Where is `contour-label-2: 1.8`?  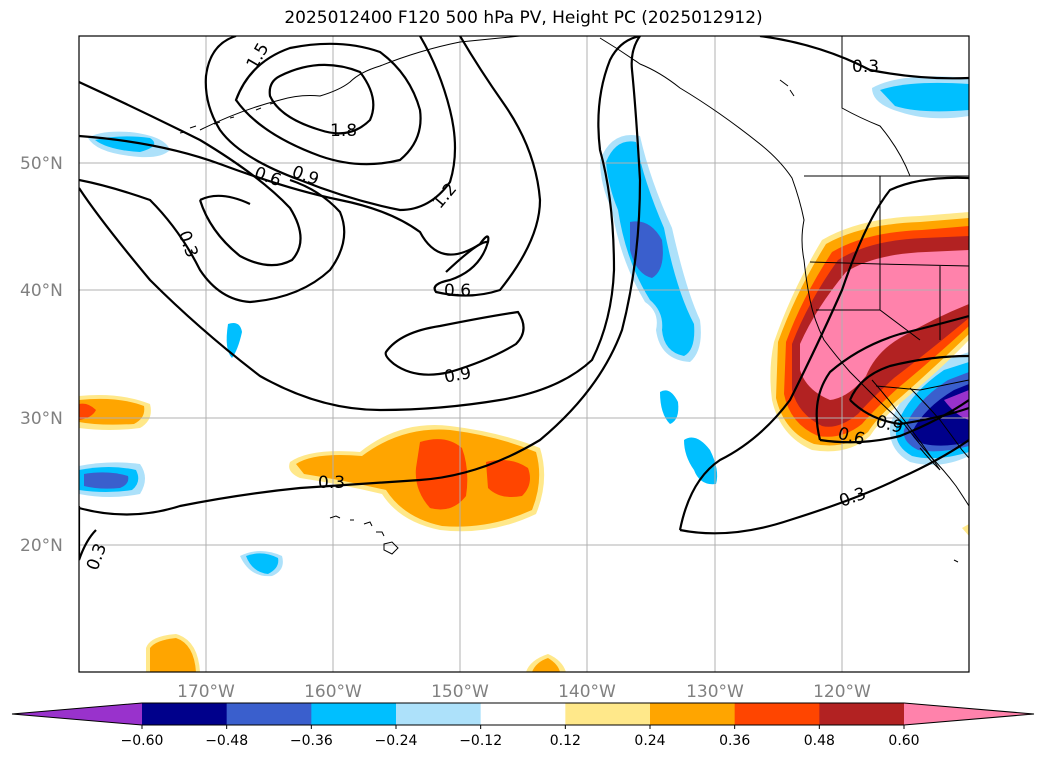 contour-label-2: 1.8 is located at coordinates (343, 131).